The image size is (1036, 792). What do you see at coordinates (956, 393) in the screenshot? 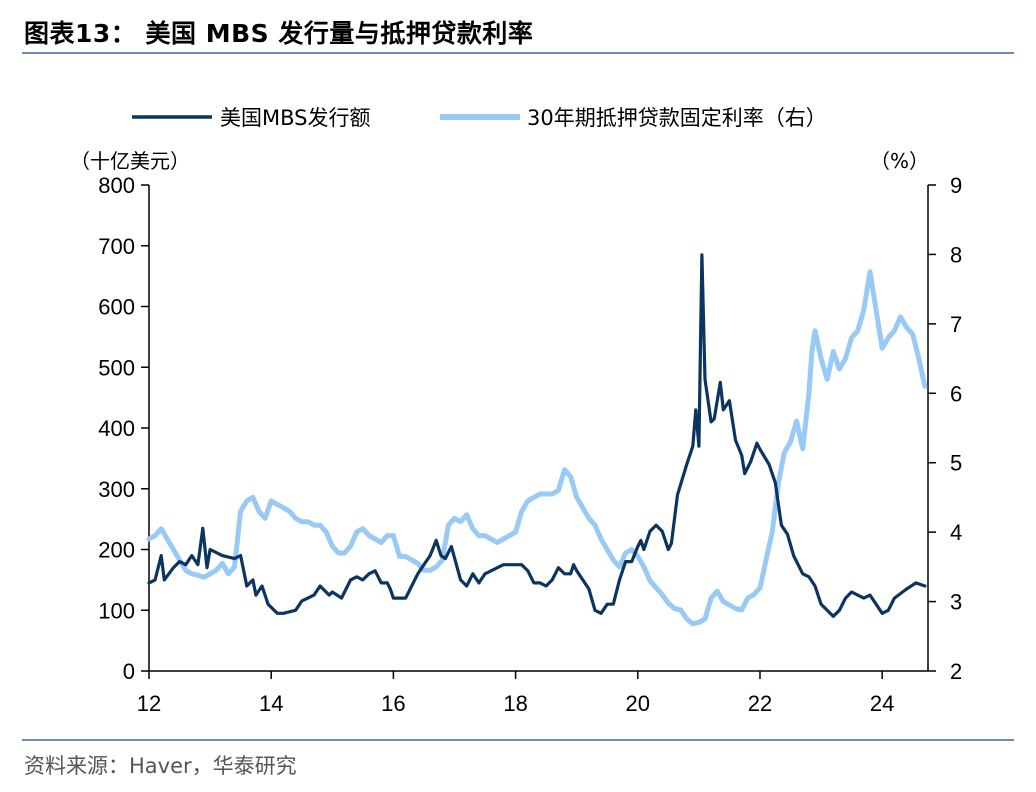
I see `right-tick-label-4: 6` at bounding box center [956, 393].